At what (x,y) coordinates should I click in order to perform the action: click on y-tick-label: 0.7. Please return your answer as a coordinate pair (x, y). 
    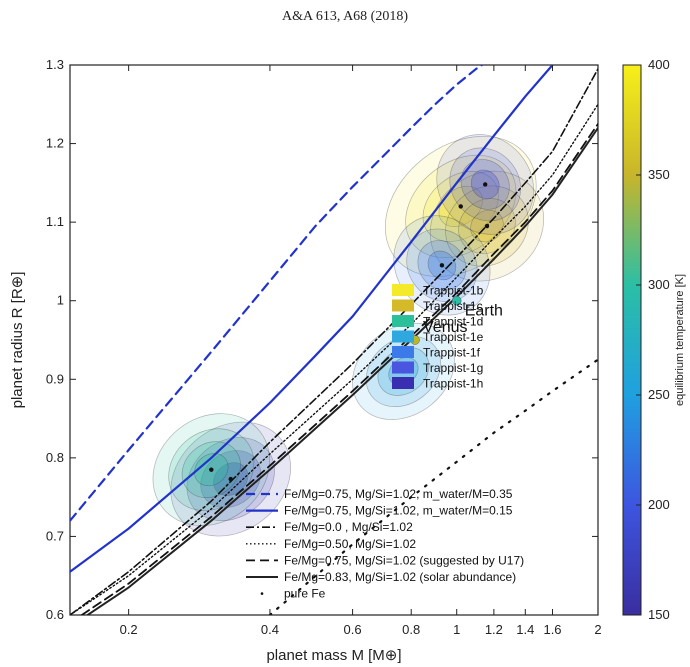
    Looking at the image, I should click on (55, 535).